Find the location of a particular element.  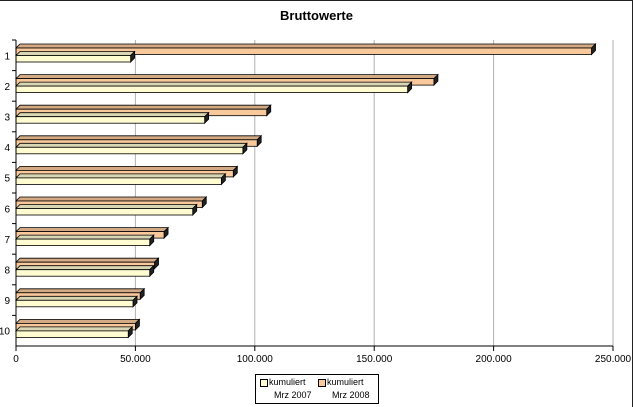

y-tick-label: 8 is located at coordinates (7, 271).